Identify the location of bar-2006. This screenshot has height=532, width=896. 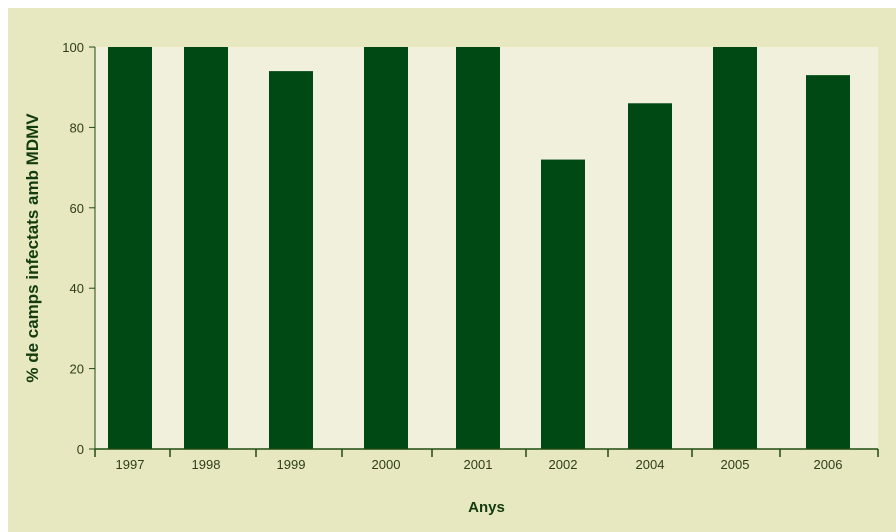
(828, 262).